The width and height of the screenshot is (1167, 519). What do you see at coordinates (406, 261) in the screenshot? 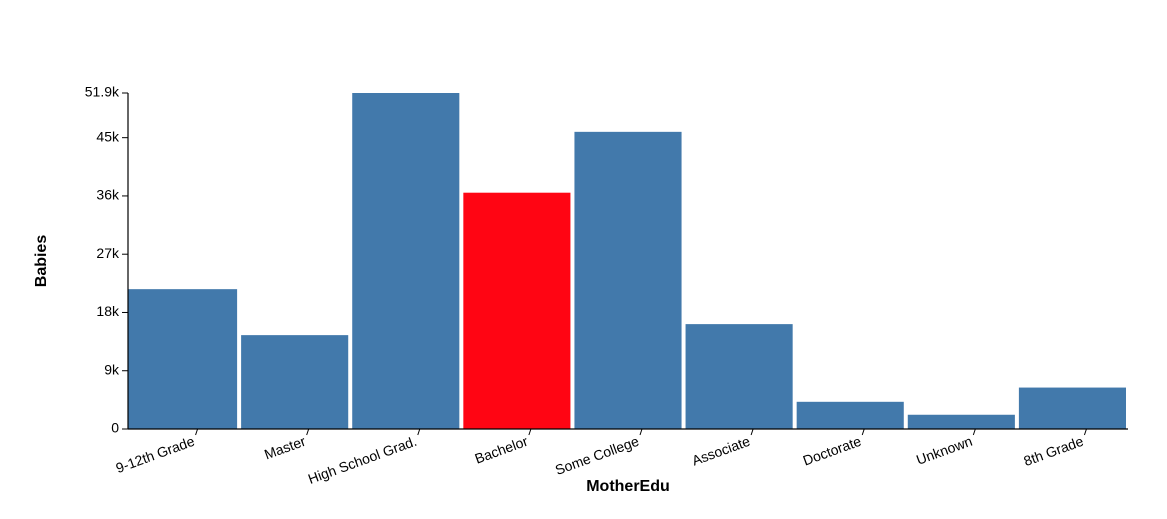
I see `bar-high-school-grad` at bounding box center [406, 261].